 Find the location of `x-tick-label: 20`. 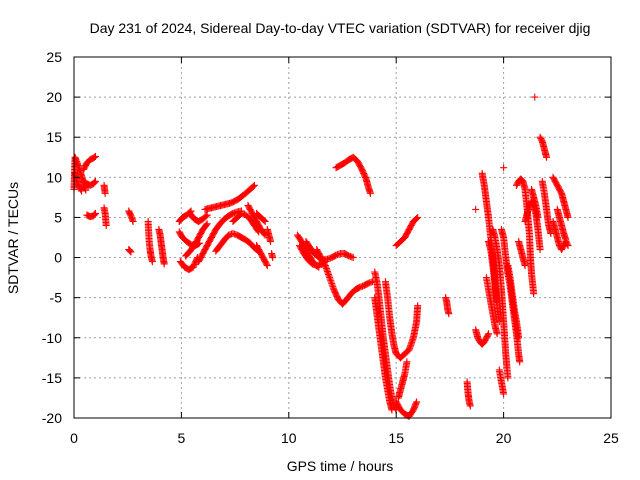

x-tick-label: 20 is located at coordinates (504, 438).